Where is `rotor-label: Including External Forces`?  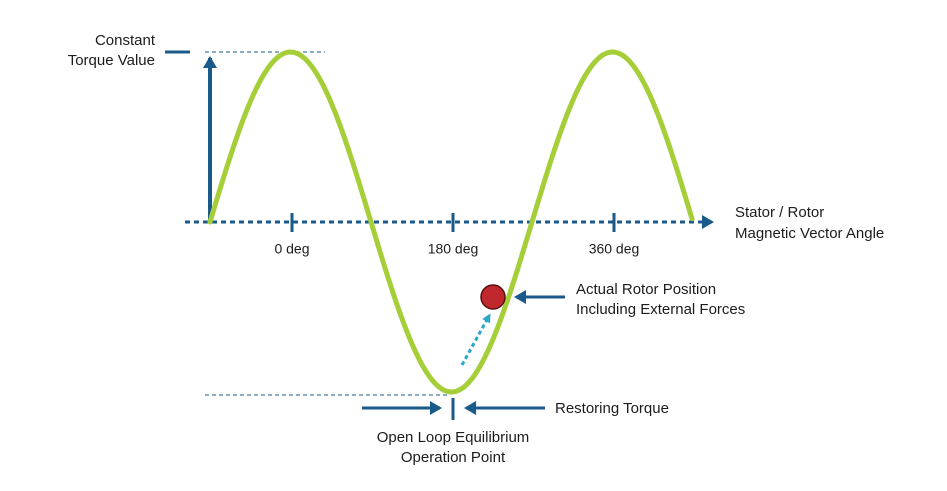
rotor-label: Including External Forces is located at coordinates (660, 309).